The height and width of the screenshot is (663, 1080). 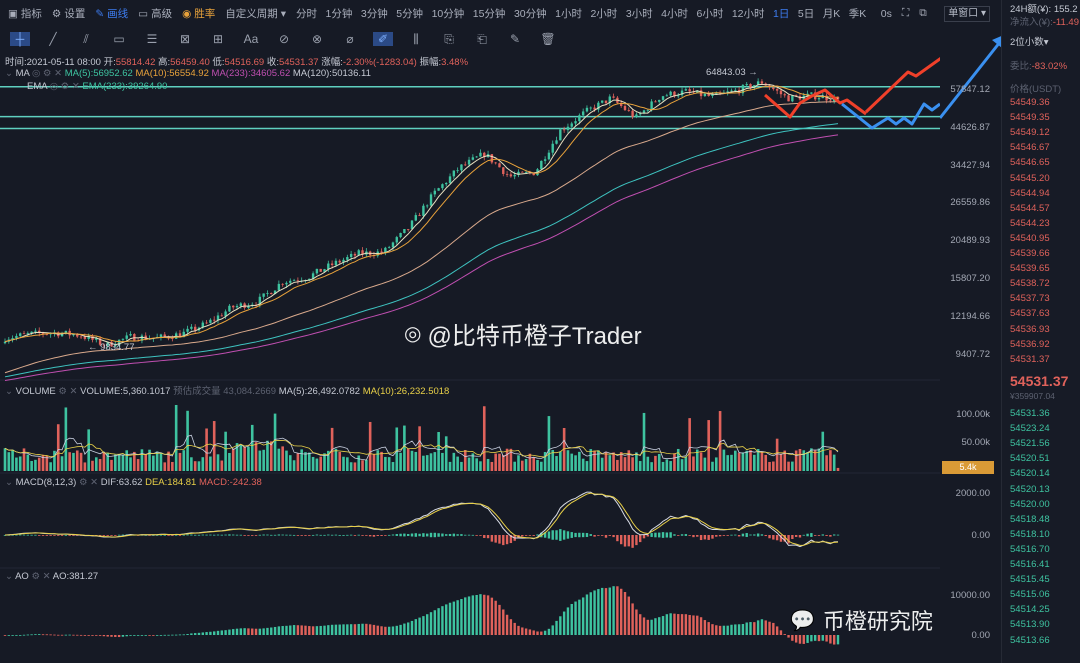 I want to click on period-tab: 季K, so click(x=857, y=14).